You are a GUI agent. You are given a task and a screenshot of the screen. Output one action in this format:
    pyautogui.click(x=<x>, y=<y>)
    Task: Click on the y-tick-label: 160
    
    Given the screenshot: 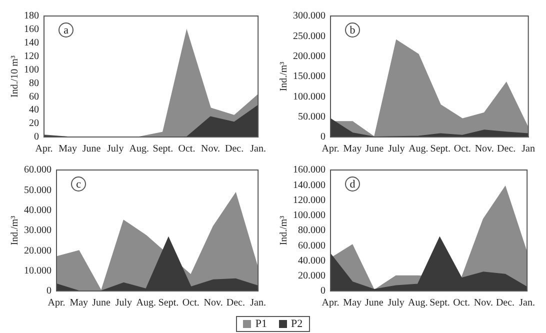 What is the action you would take?
    pyautogui.click(x=31, y=30)
    